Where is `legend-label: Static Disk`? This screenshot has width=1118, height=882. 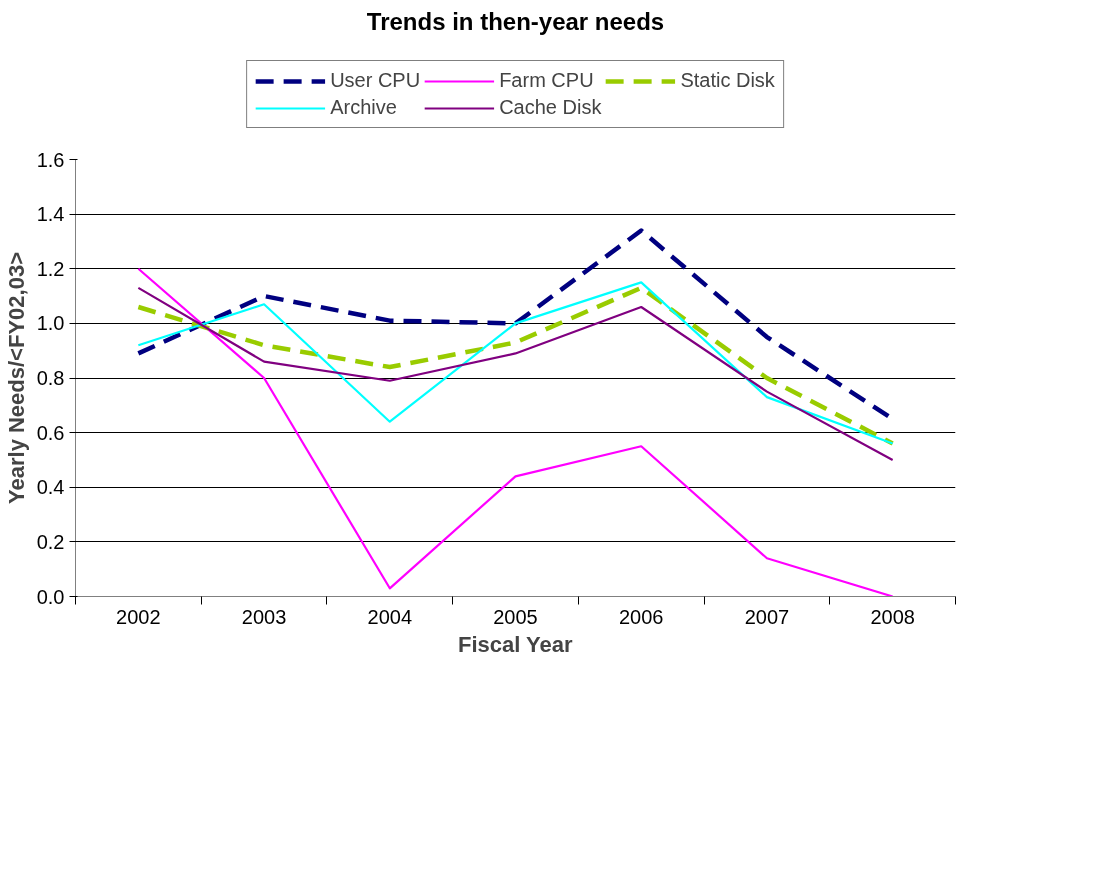
legend-label: Static Disk is located at coordinates (727, 80).